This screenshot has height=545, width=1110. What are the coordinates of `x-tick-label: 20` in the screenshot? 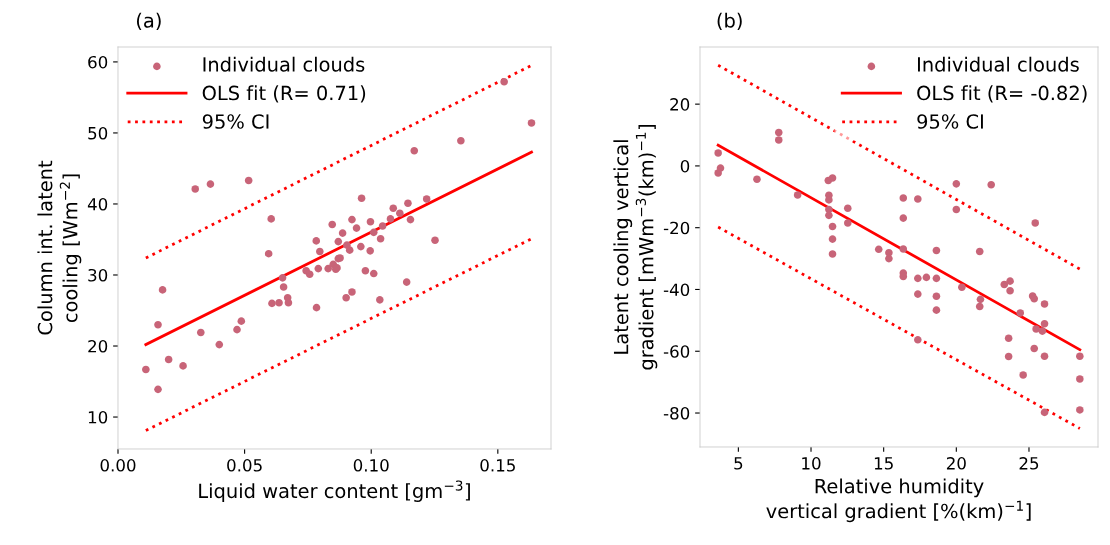 It's located at (956, 463).